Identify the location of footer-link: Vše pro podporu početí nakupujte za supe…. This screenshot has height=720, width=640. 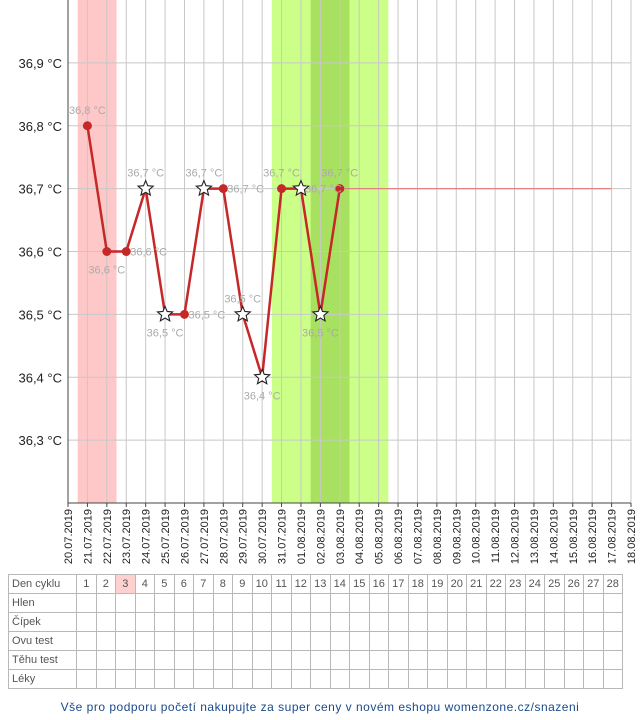
(320, 707).